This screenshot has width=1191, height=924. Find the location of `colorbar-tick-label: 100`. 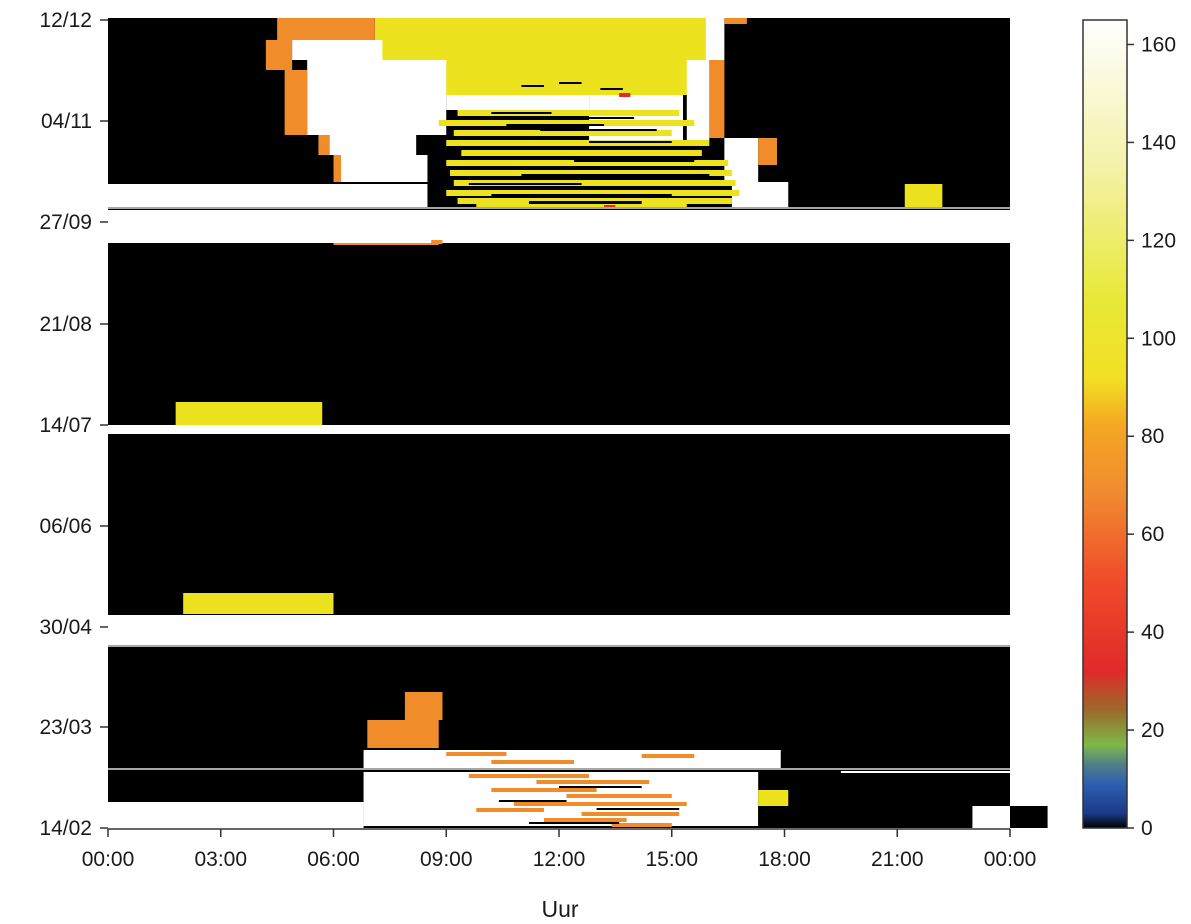

colorbar-tick-label: 100 is located at coordinates (1158, 338).